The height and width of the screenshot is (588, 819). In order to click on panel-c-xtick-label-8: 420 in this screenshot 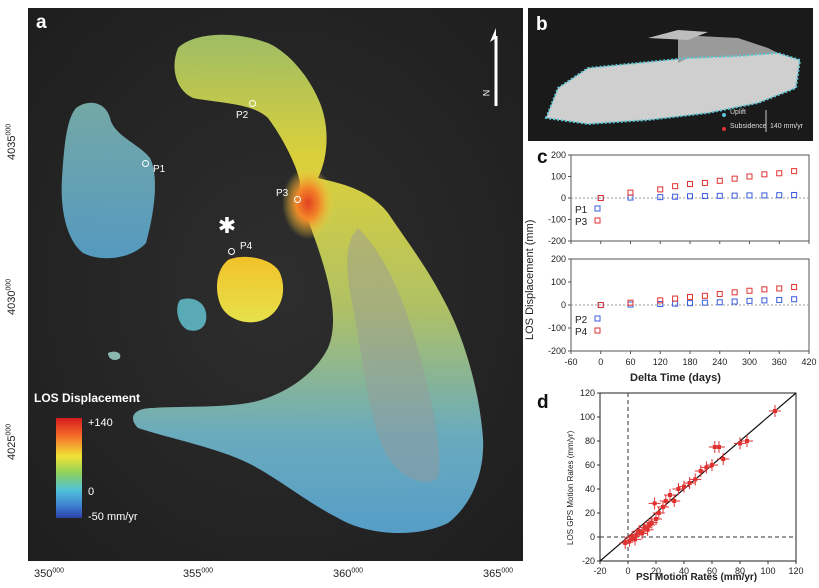, I will do `click(808, 362)`.